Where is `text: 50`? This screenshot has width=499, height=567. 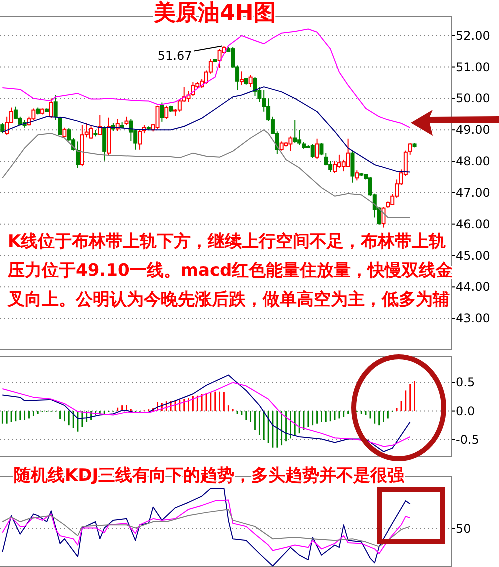
text: 50 is located at coordinates (464, 529).